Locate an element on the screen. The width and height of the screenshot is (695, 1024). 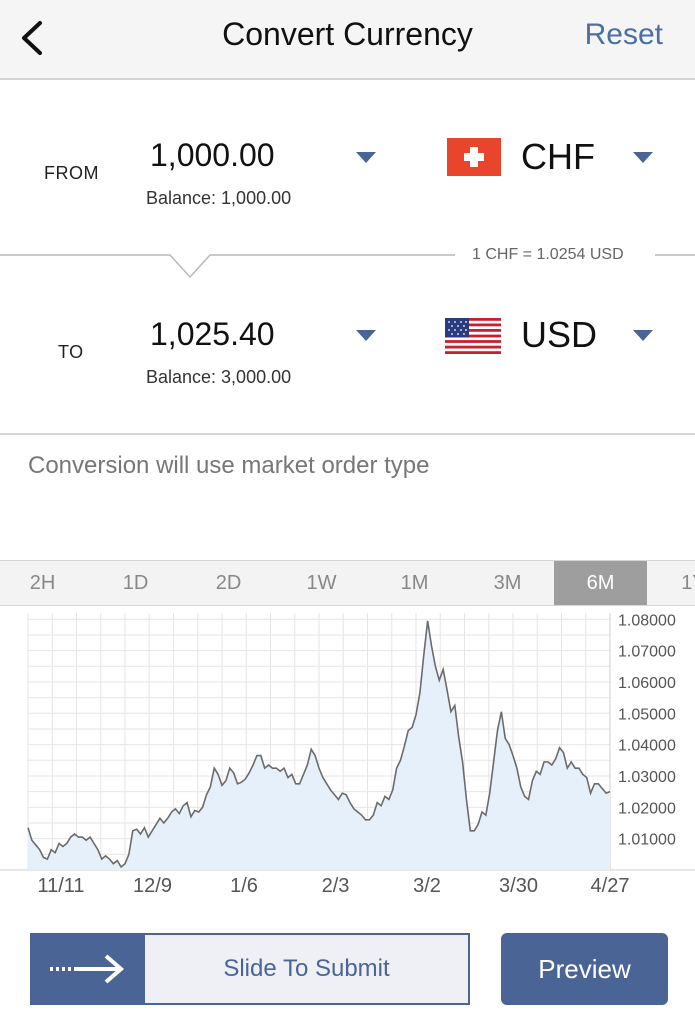
tab-1m: 1M is located at coordinates (414, 583).